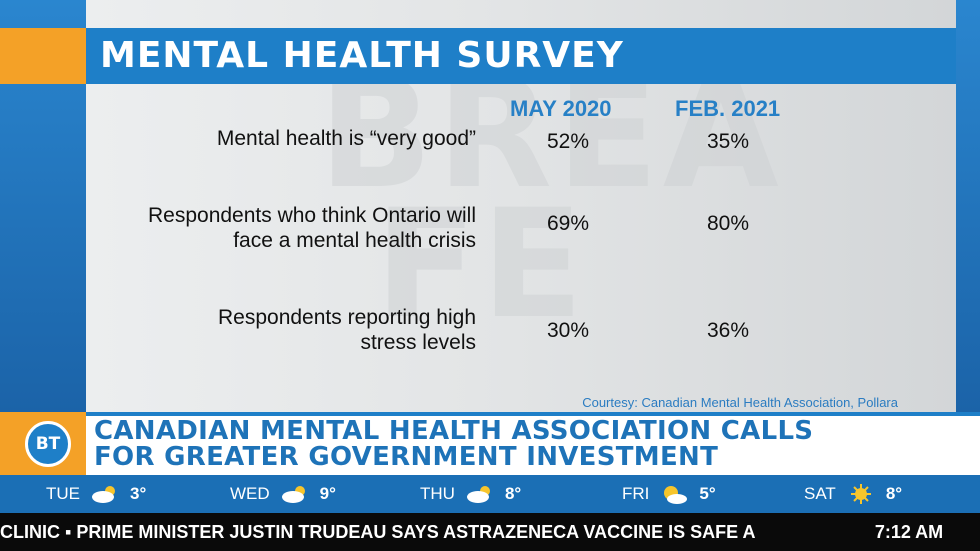 This screenshot has width=980, height=551. I want to click on weather-temp: 3°, so click(138, 493).